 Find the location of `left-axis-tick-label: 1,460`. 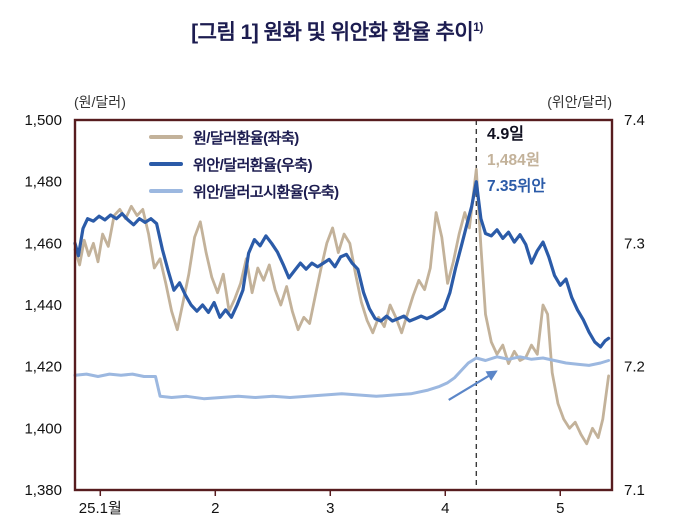

left-axis-tick-label: 1,460 is located at coordinates (43, 243).